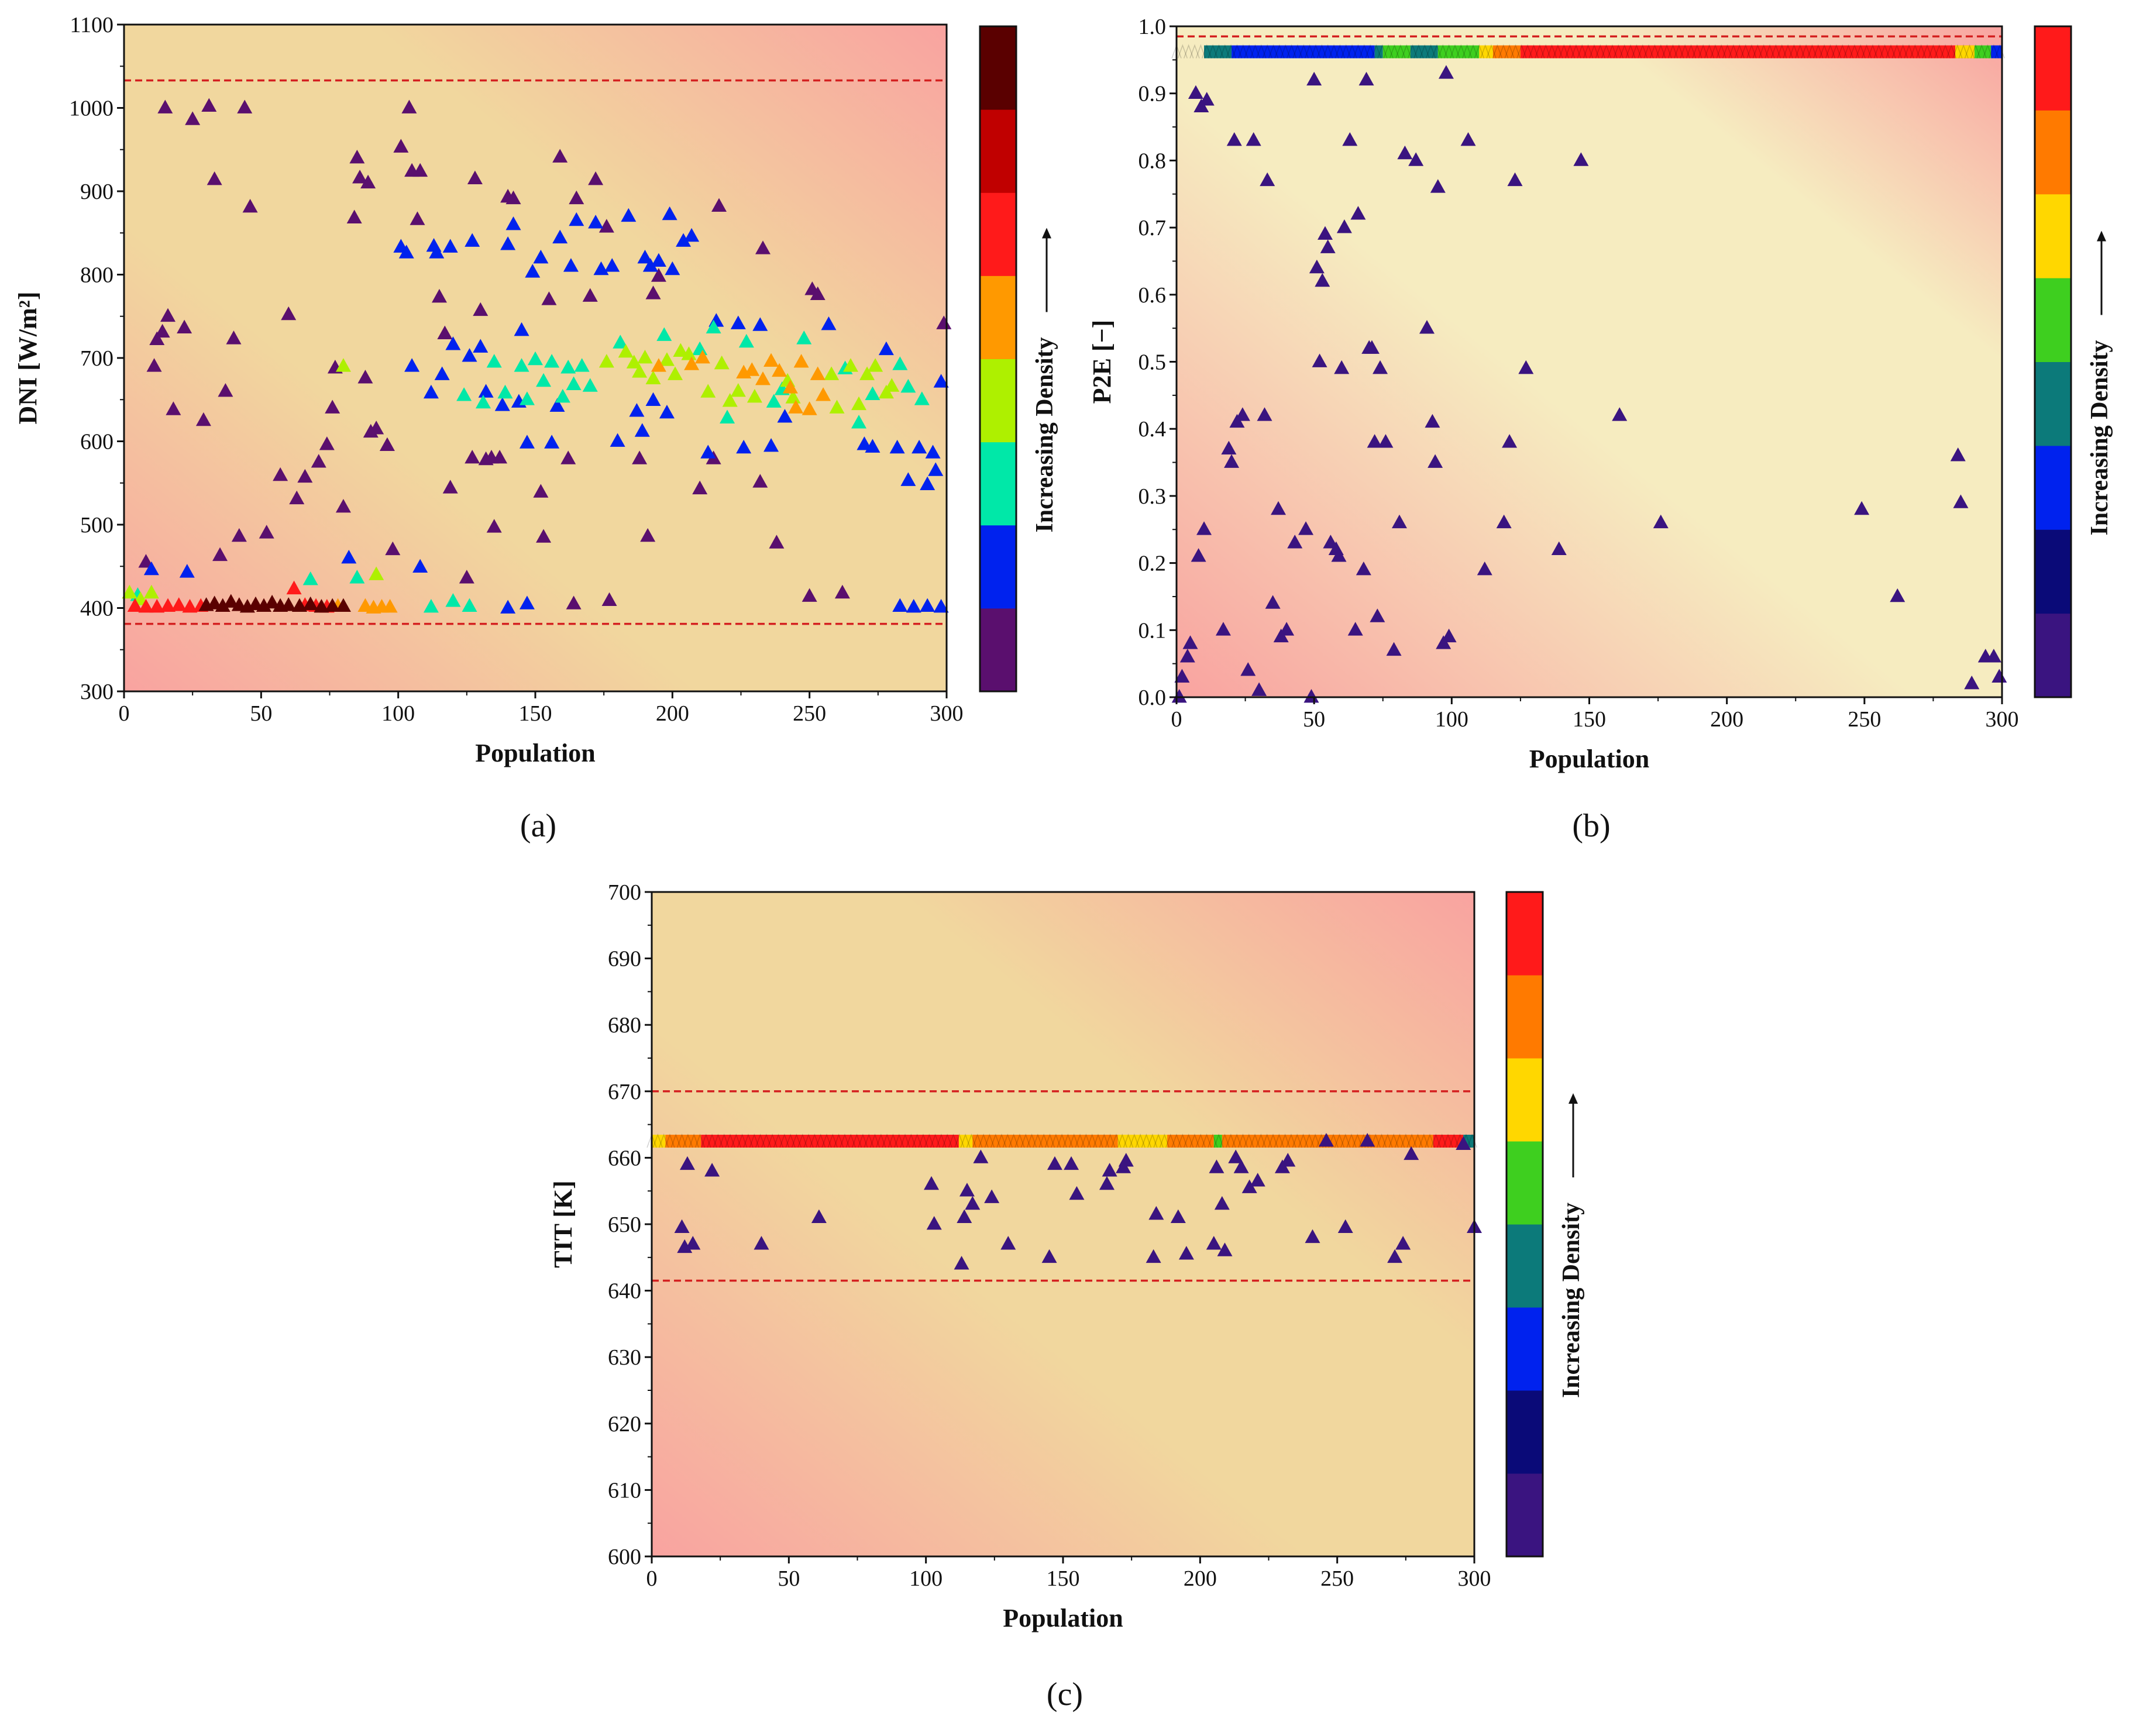 The image size is (2136, 1736). Describe the element at coordinates (1063, 1224) in the screenshot. I see `plot-background` at that location.